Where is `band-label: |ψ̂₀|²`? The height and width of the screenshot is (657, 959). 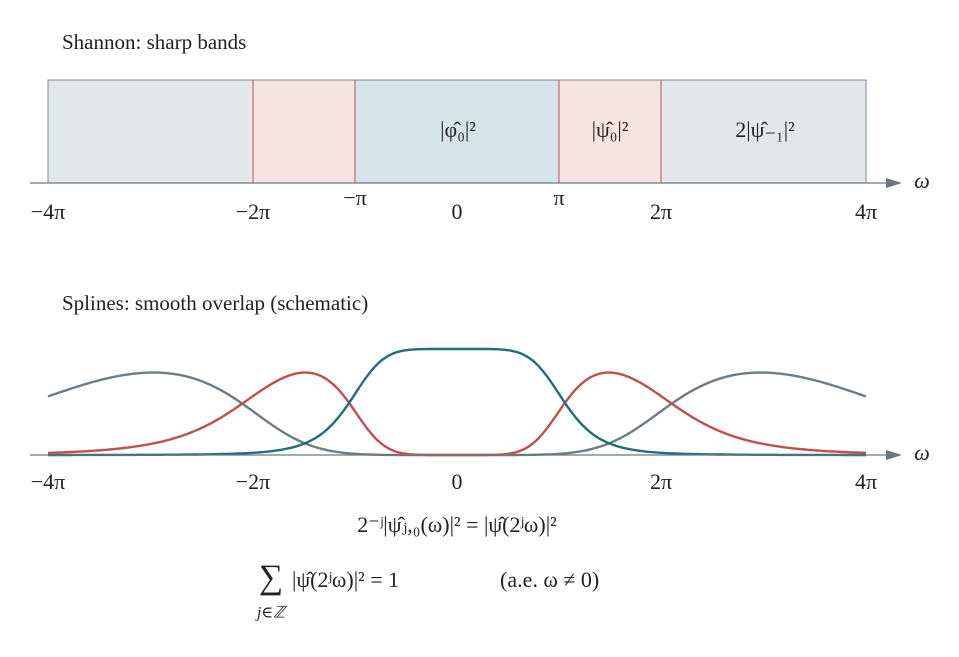 band-label: |ψ̂₀|² is located at coordinates (610, 129).